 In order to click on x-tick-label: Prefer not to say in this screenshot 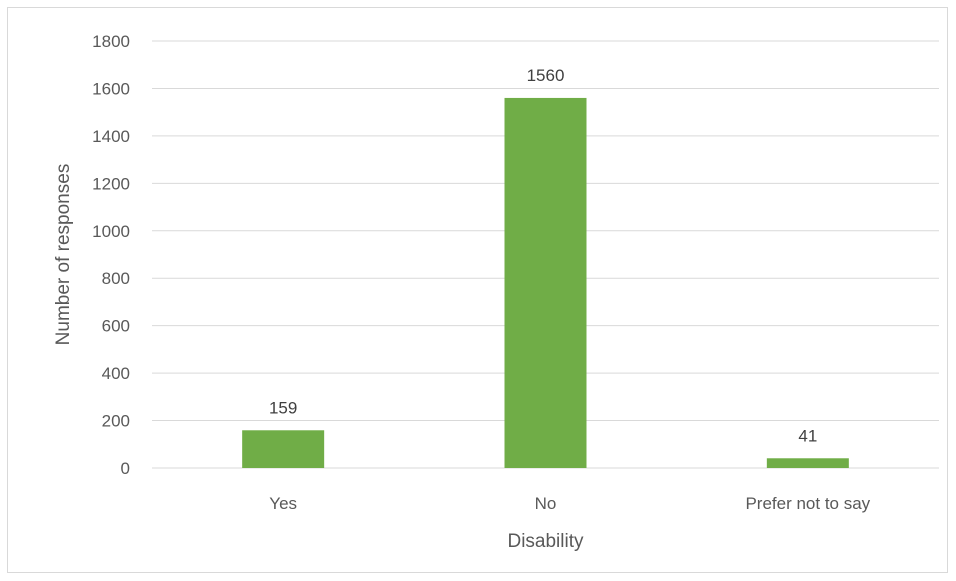, I will do `click(807, 503)`.